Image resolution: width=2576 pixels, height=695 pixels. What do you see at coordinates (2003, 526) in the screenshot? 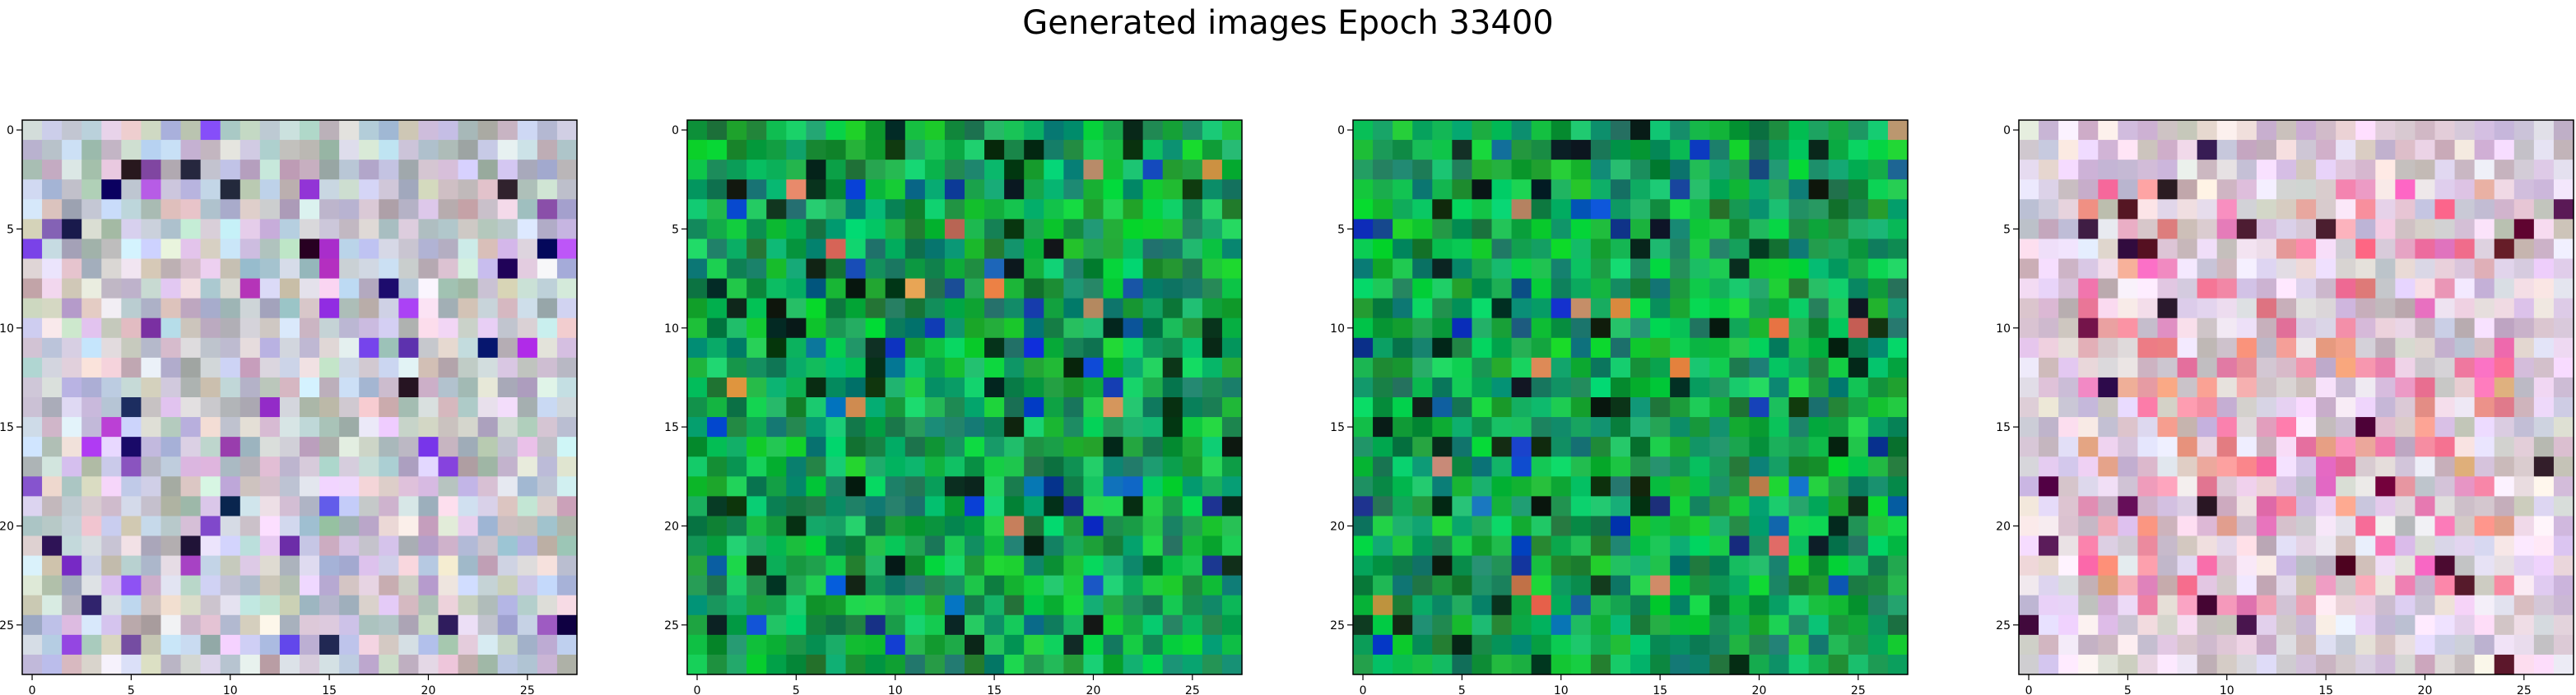
I see `y-tick-label: 20` at bounding box center [2003, 526].